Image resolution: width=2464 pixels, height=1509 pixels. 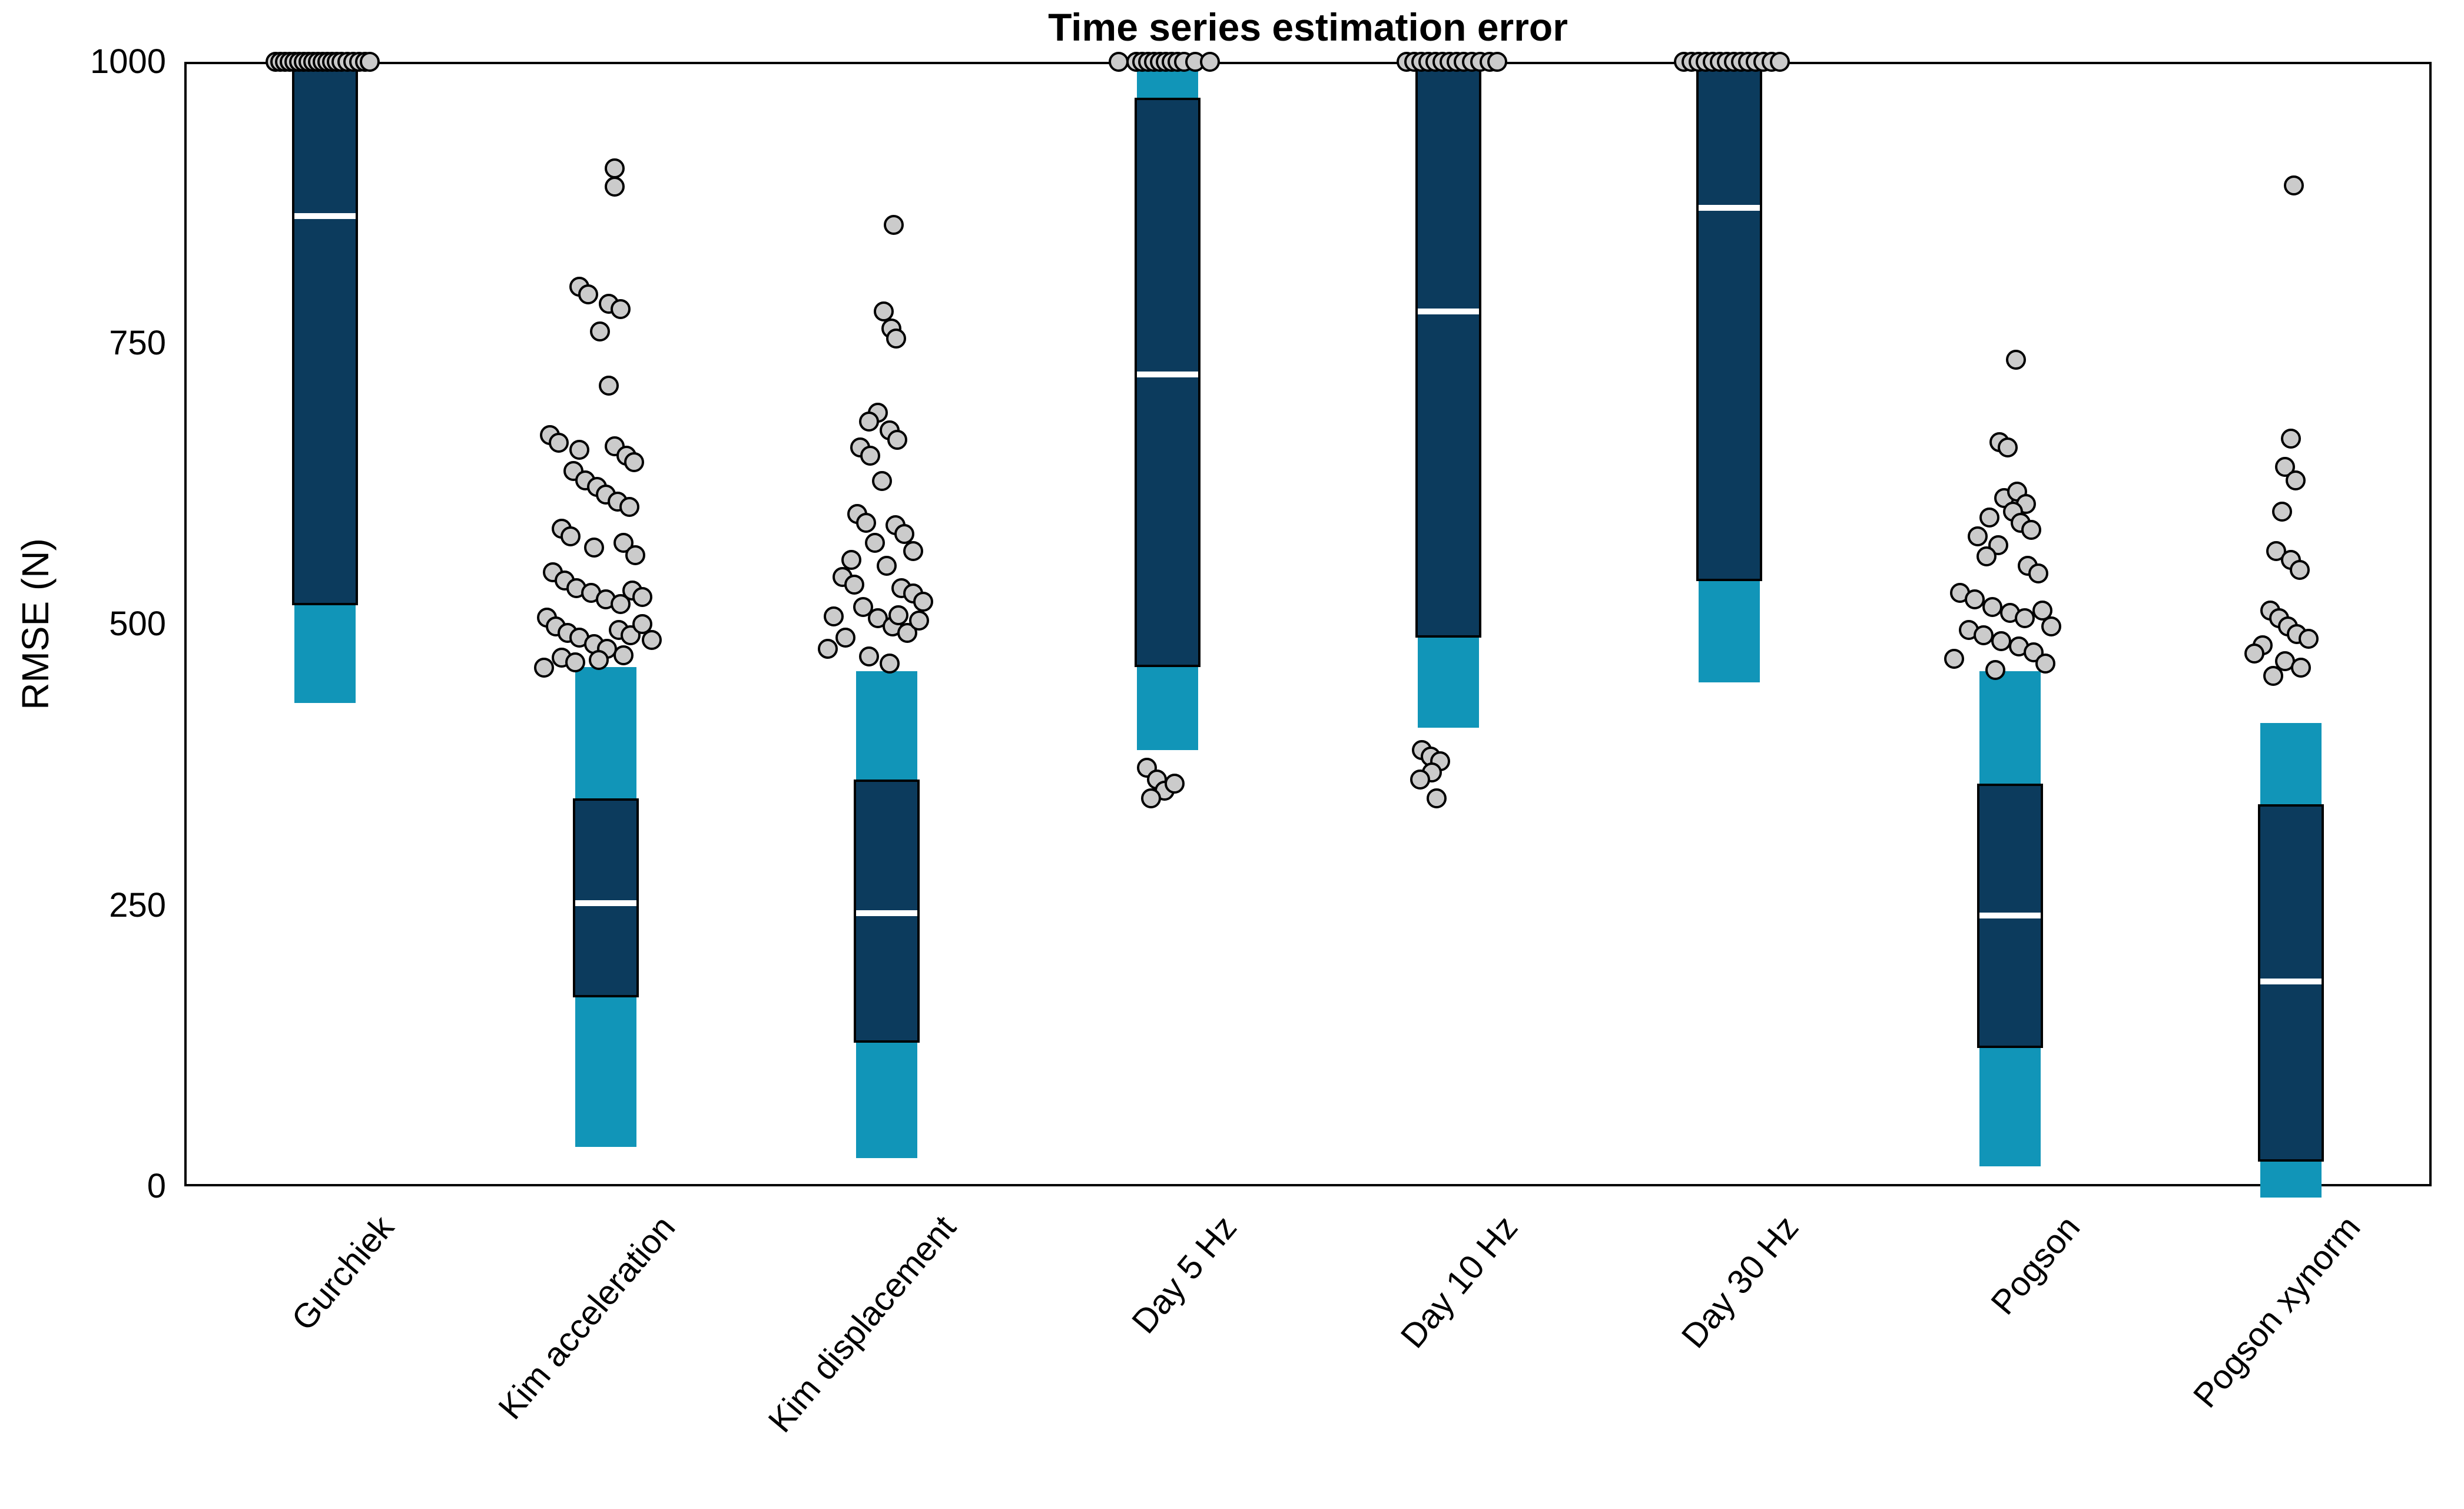 What do you see at coordinates (1740, 1281) in the screenshot?
I see `x-tick-label: Day 30 Hz` at bounding box center [1740, 1281].